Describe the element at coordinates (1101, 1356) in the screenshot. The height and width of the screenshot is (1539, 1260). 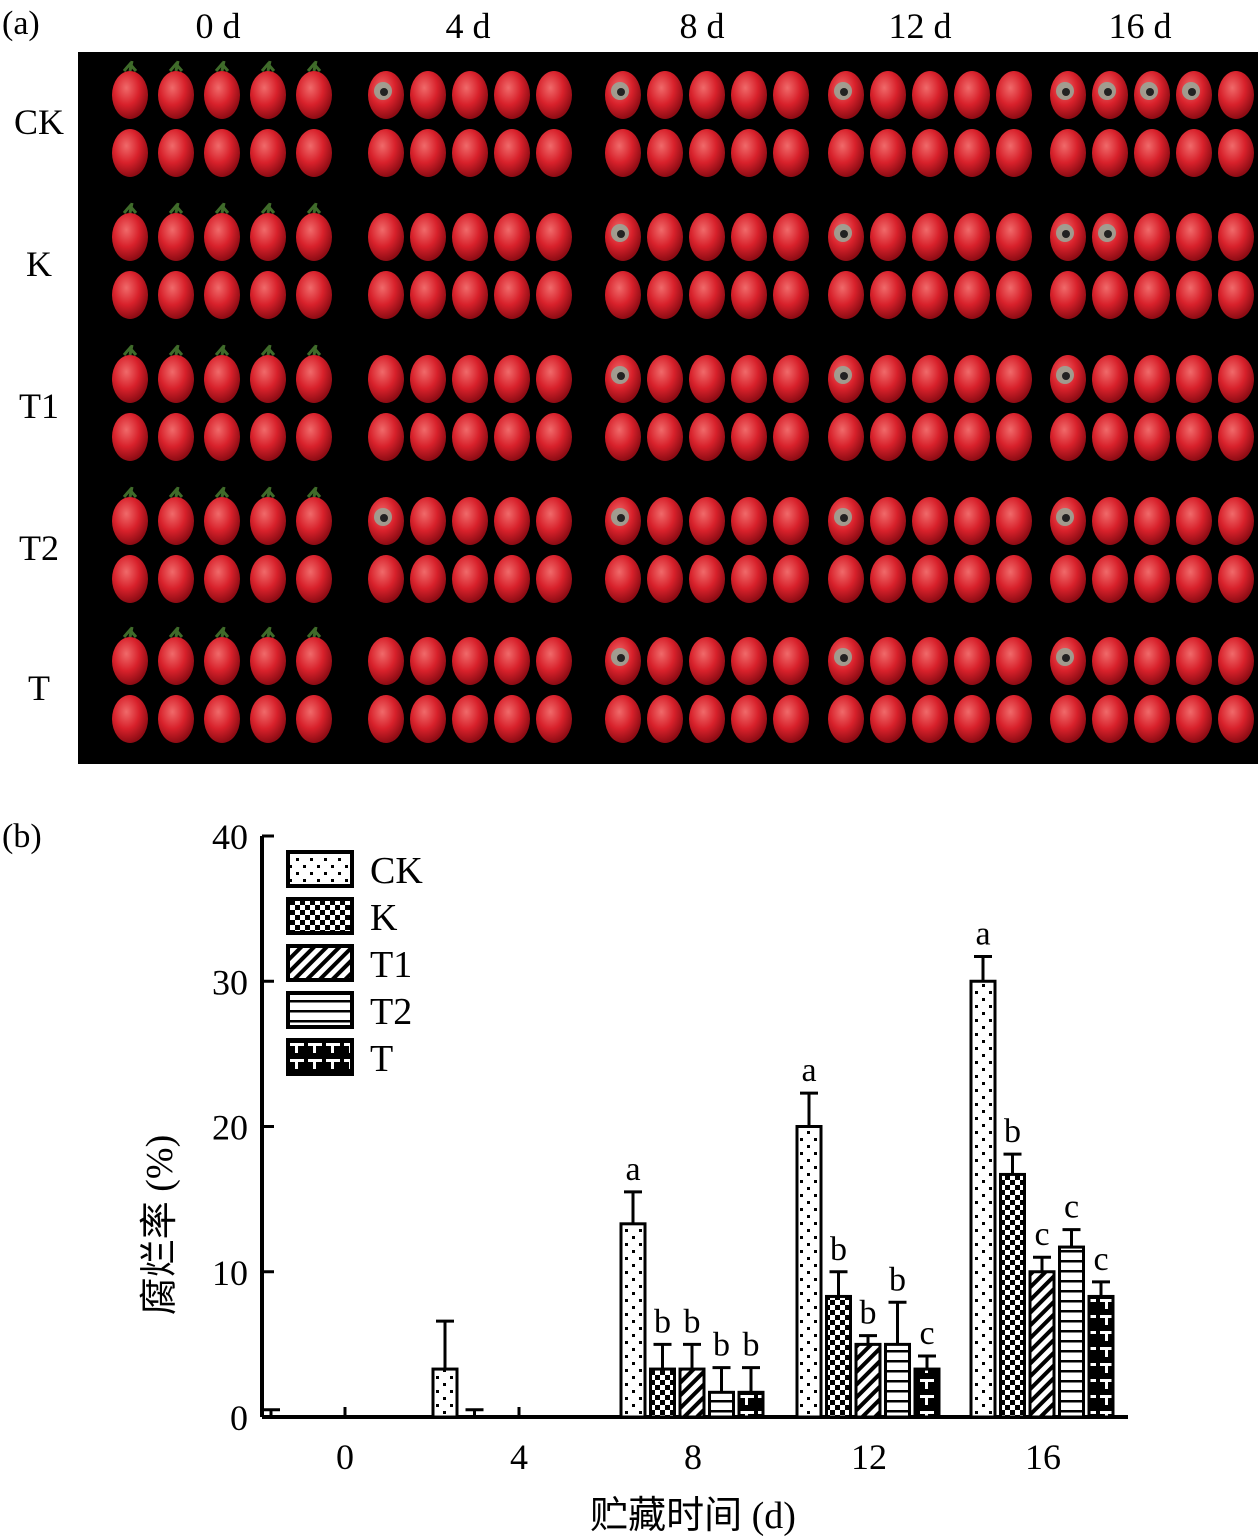
I see `bar-t-16d` at that location.